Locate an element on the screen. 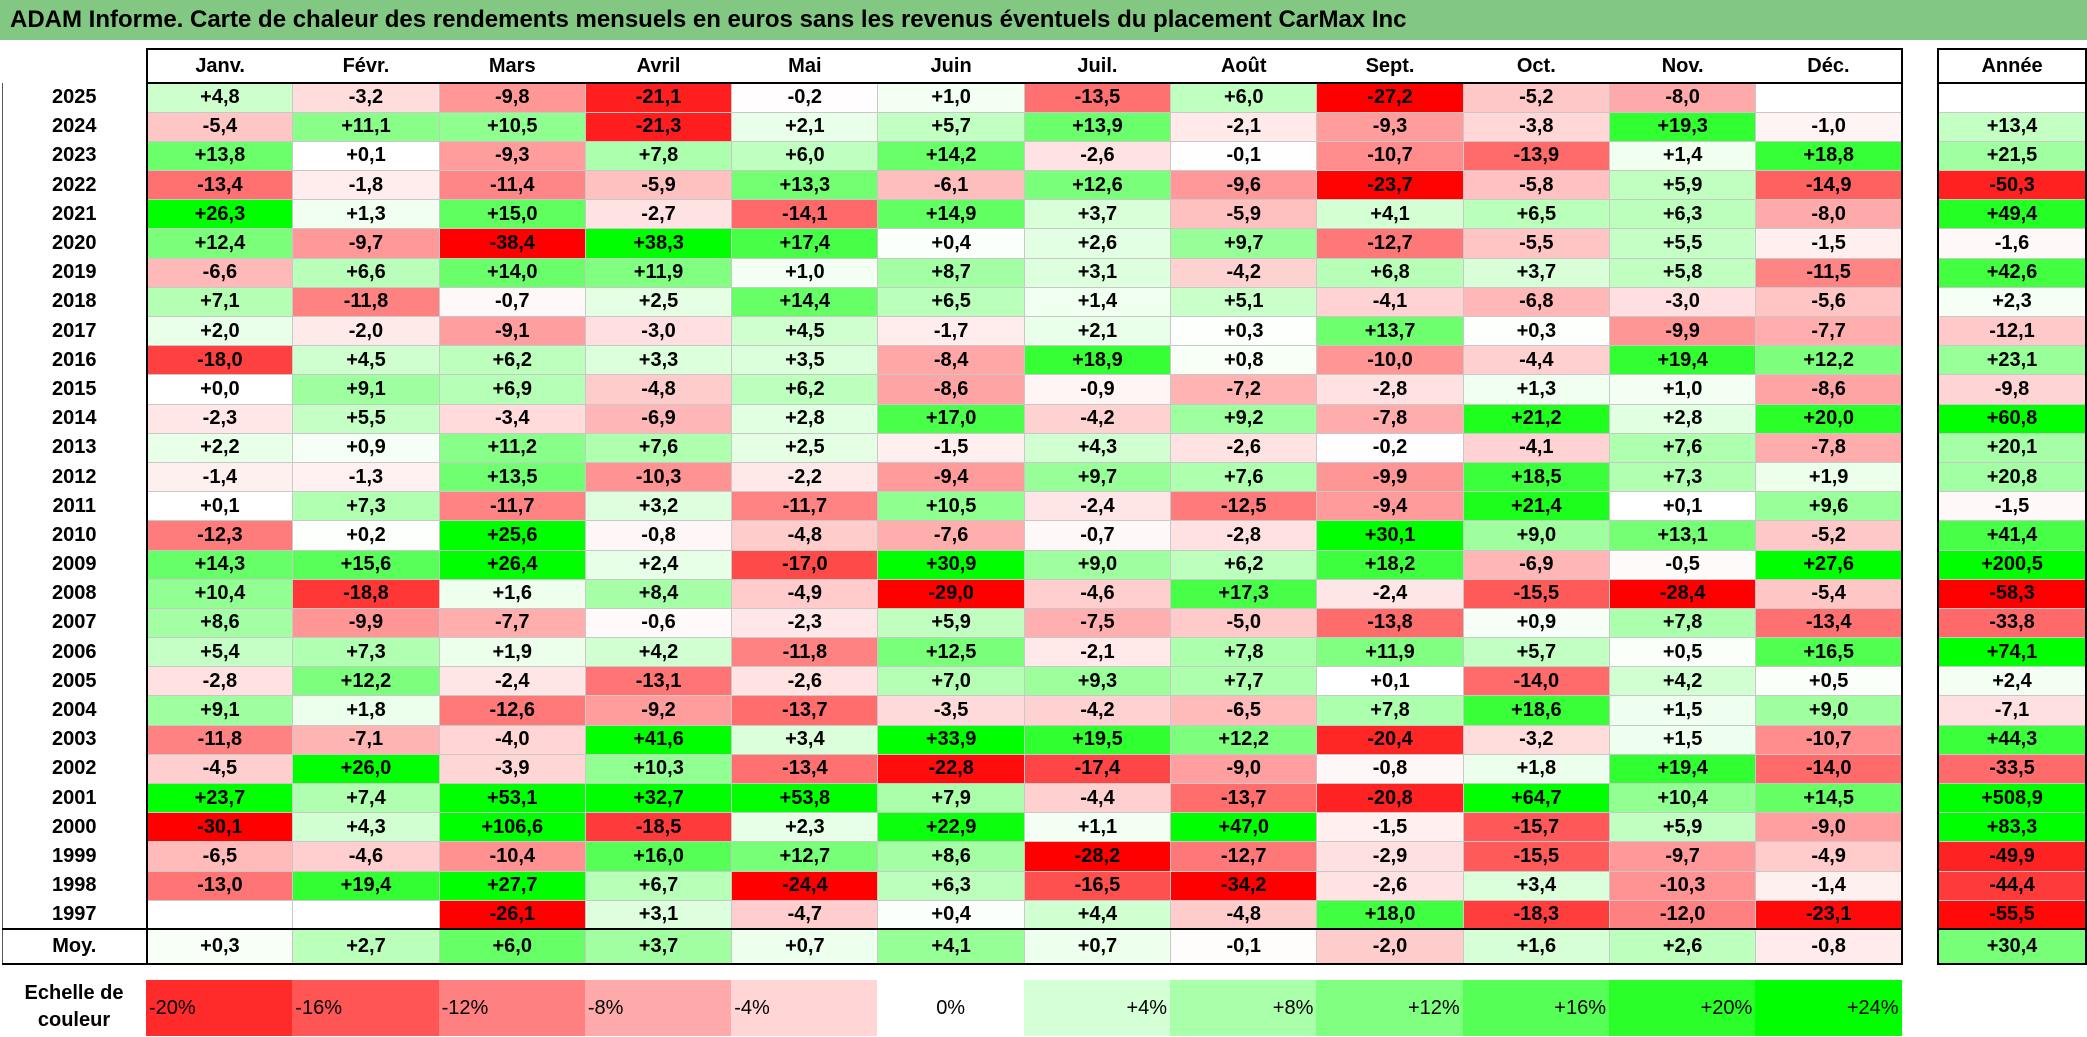  month-header: Janv. is located at coordinates (219, 66).